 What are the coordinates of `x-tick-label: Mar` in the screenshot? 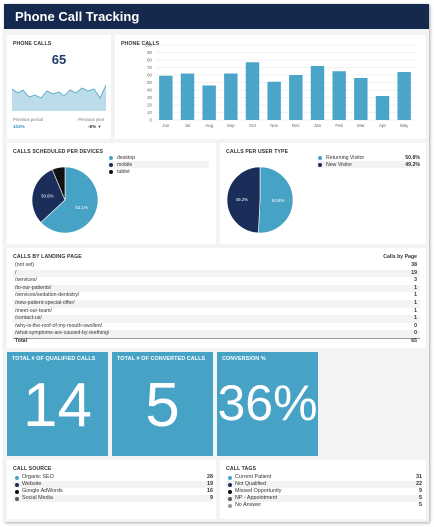 It's located at (361, 125).